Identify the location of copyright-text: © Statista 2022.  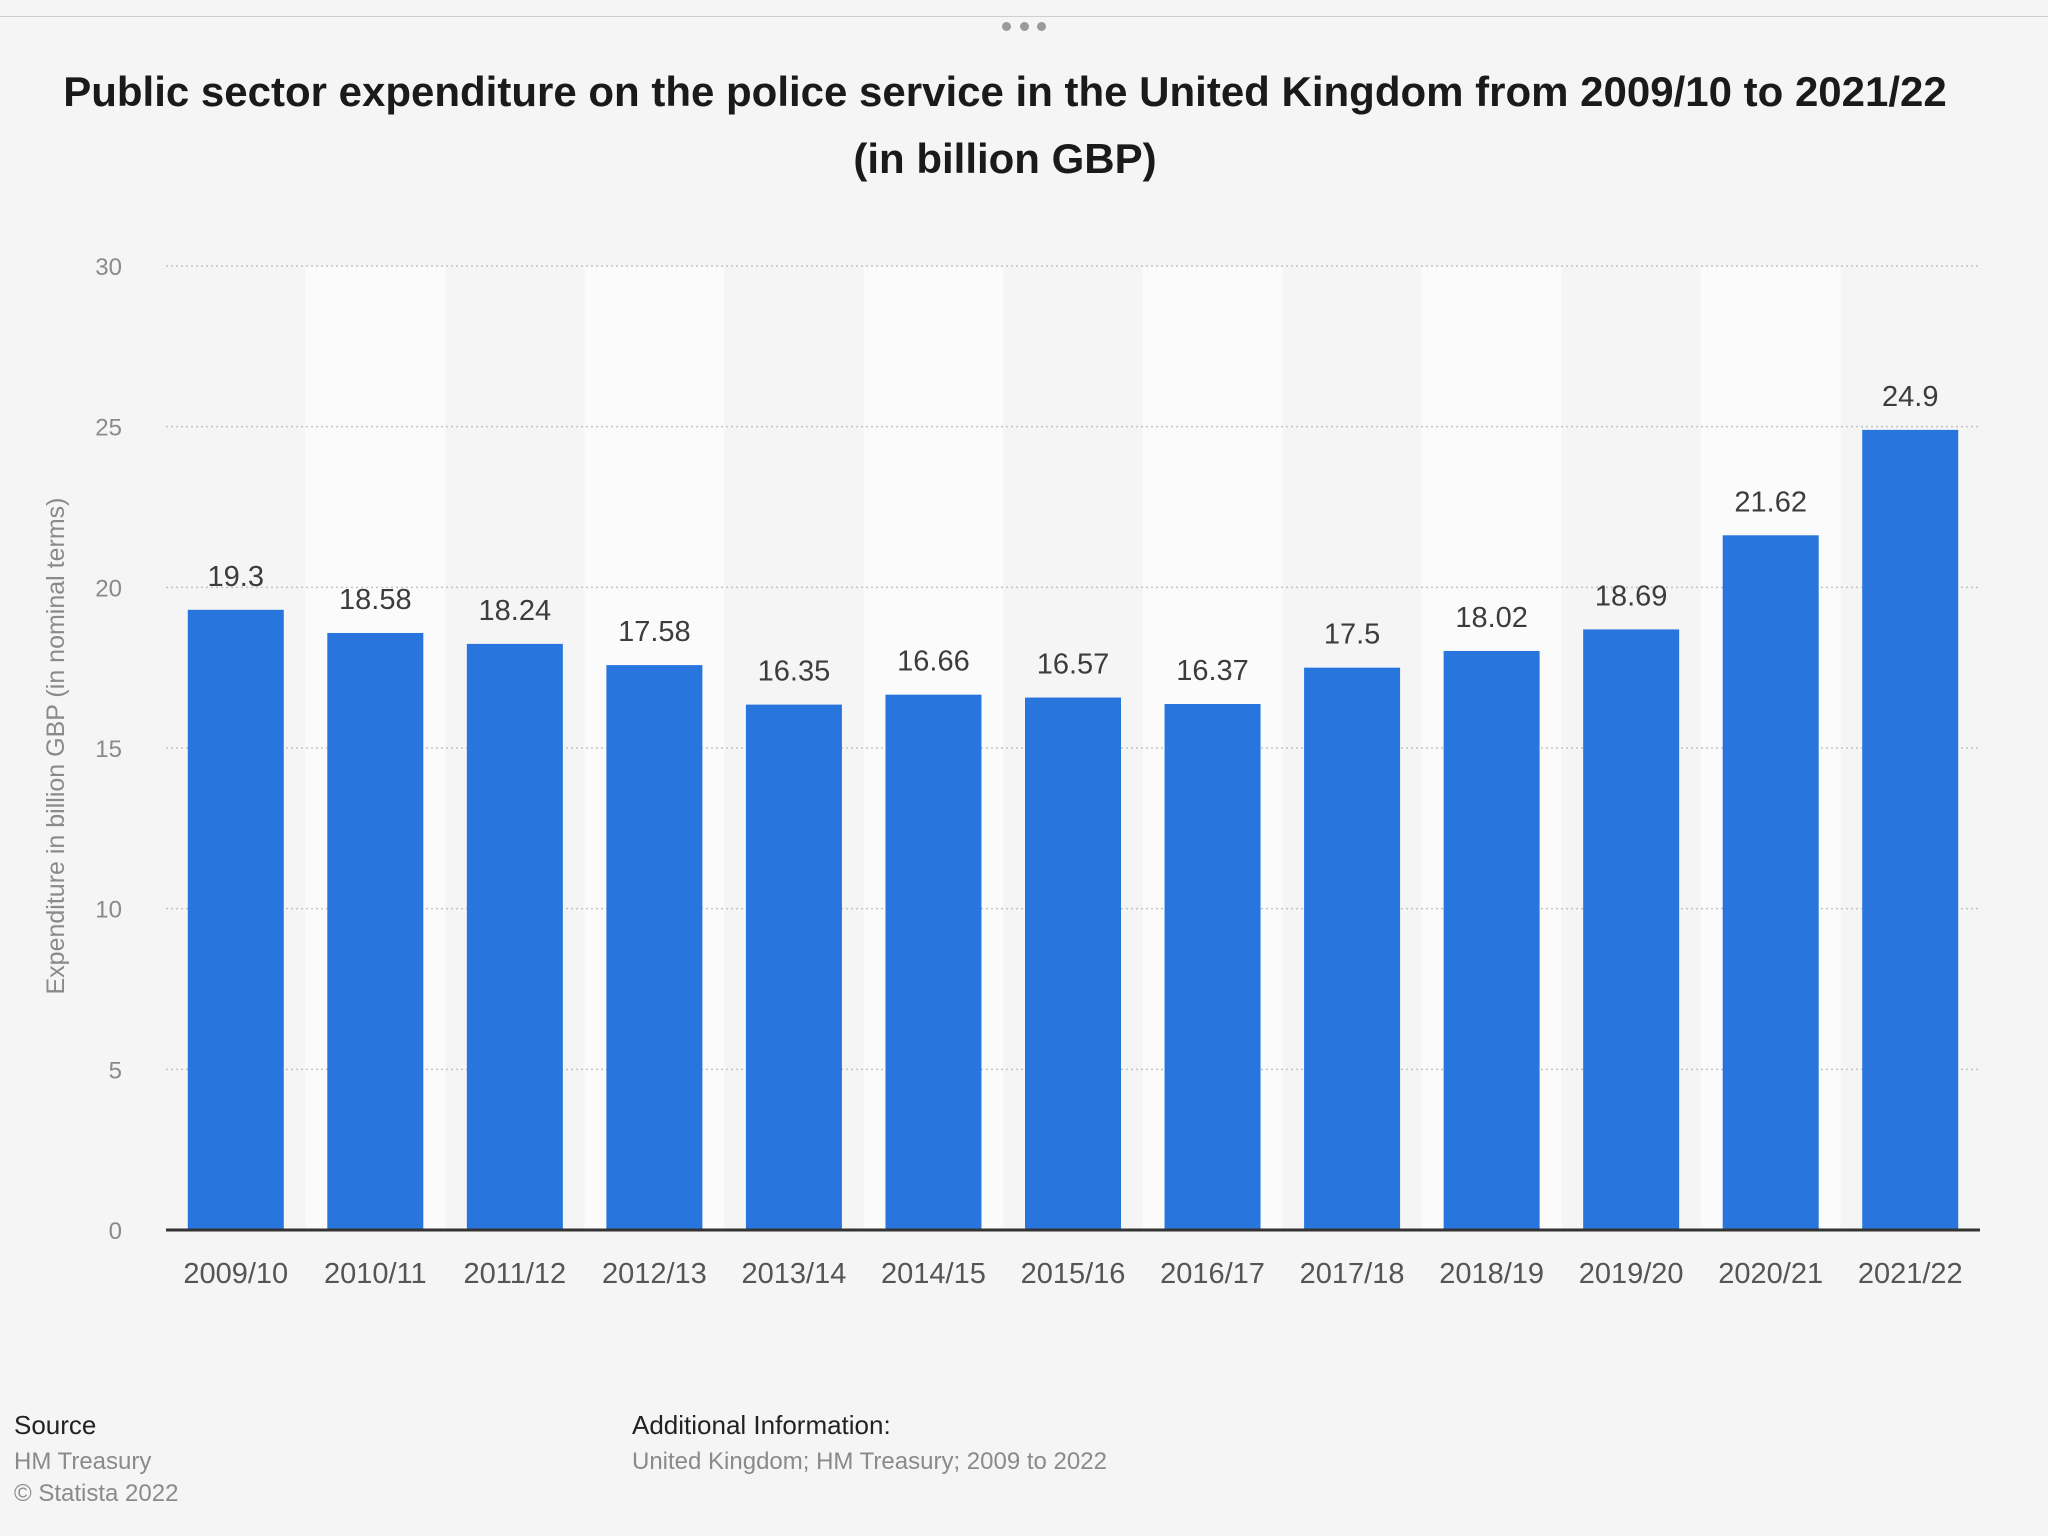
(96, 1493).